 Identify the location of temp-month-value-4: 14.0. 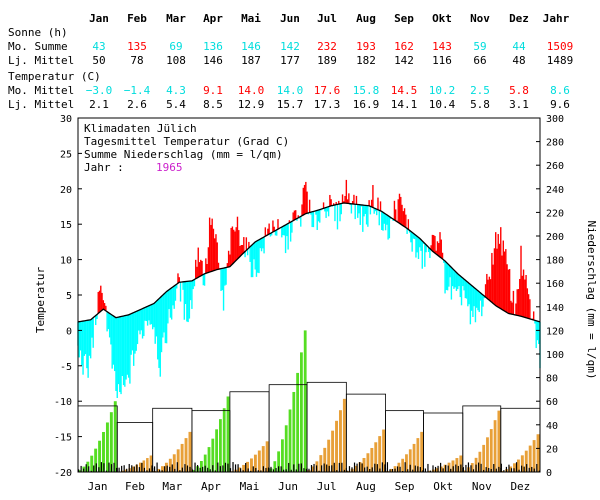
(251, 90).